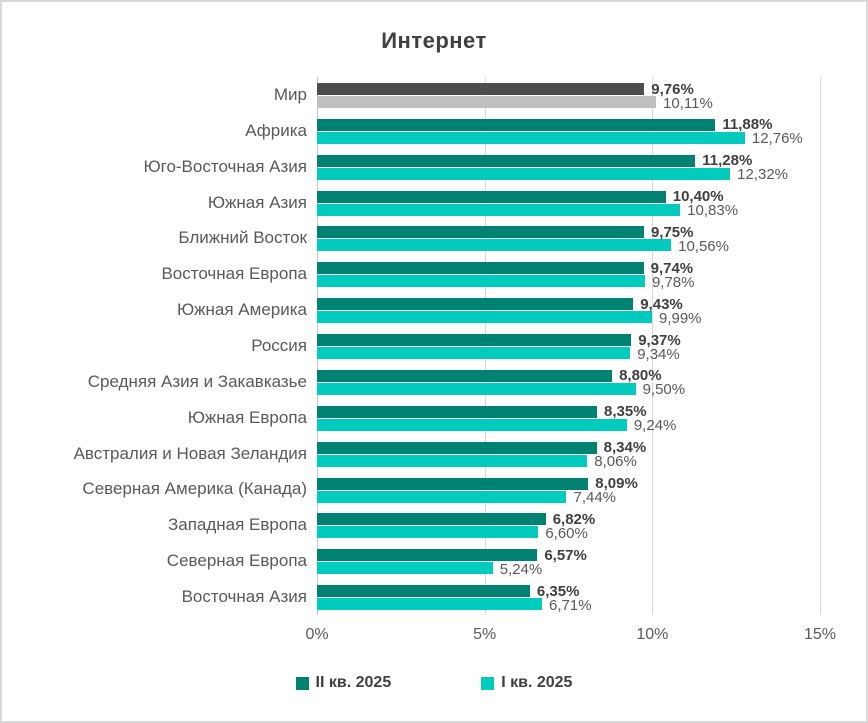  What do you see at coordinates (727, 161) in the screenshot?
I see `value-label-q2: 11,28%` at bounding box center [727, 161].